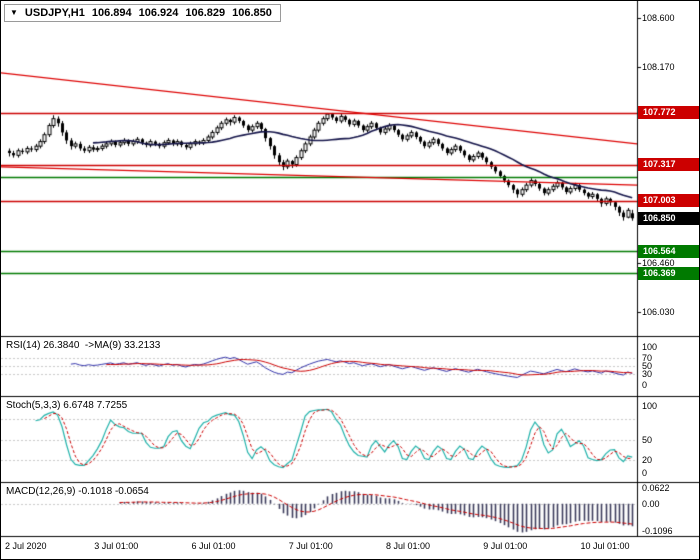 The image size is (700, 560). Describe the element at coordinates (656, 488) in the screenshot. I see `macd-axis-tick: 0.0622` at that location.